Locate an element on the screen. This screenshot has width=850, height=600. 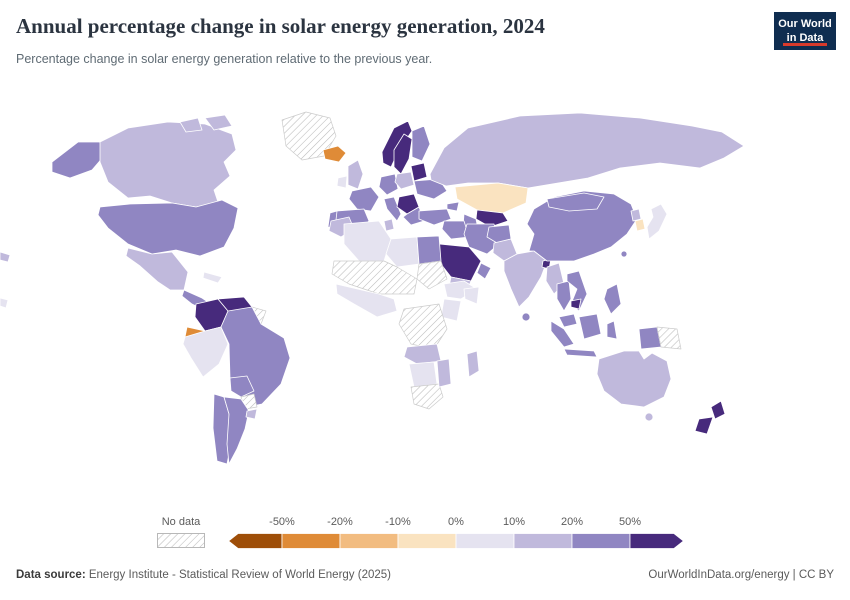
region-poland is located at coordinates (404, 180).